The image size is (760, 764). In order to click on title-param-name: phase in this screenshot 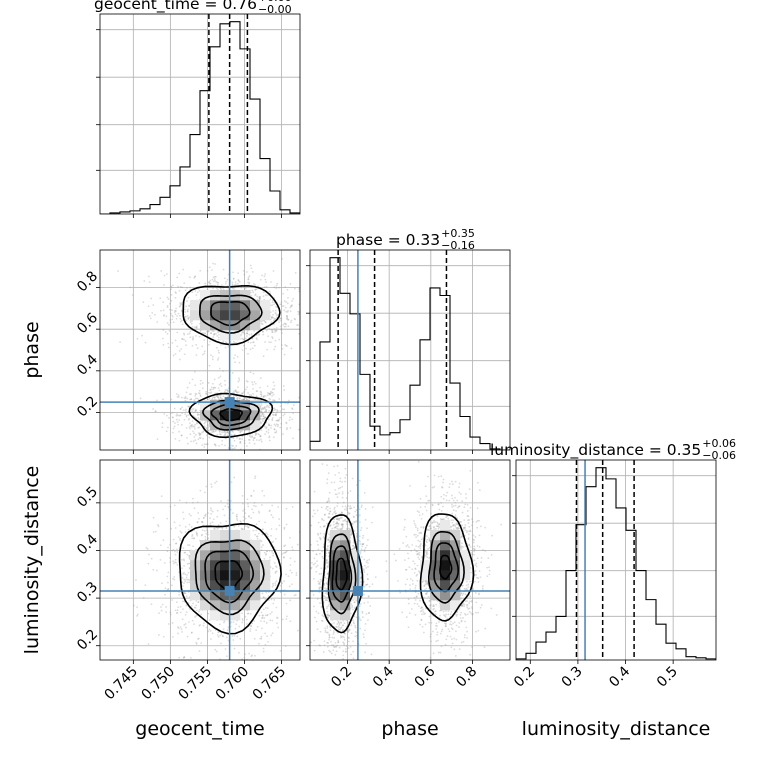, I will do `click(359, 240)`.